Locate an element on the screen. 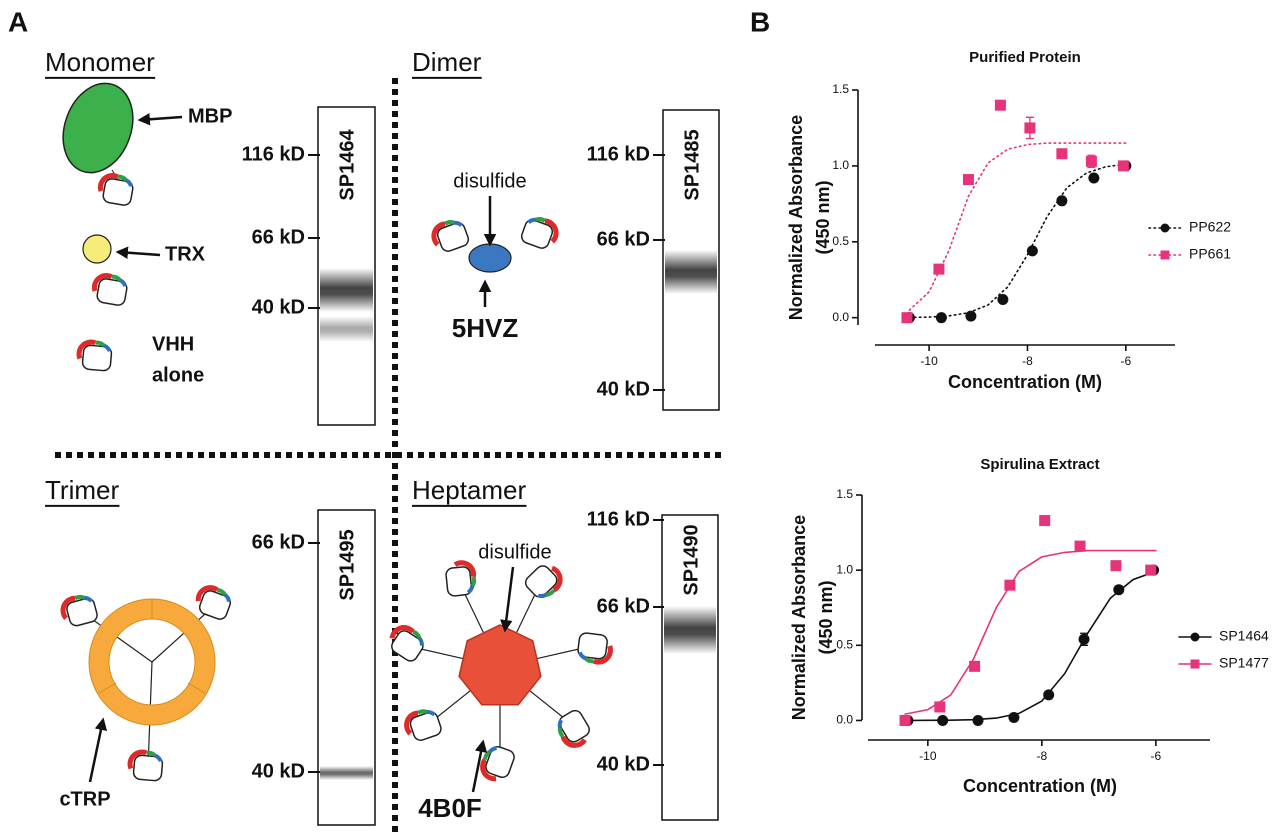 Image resolution: width=1280 pixels, height=834 pixels. annotation: MBP is located at coordinates (210, 116).